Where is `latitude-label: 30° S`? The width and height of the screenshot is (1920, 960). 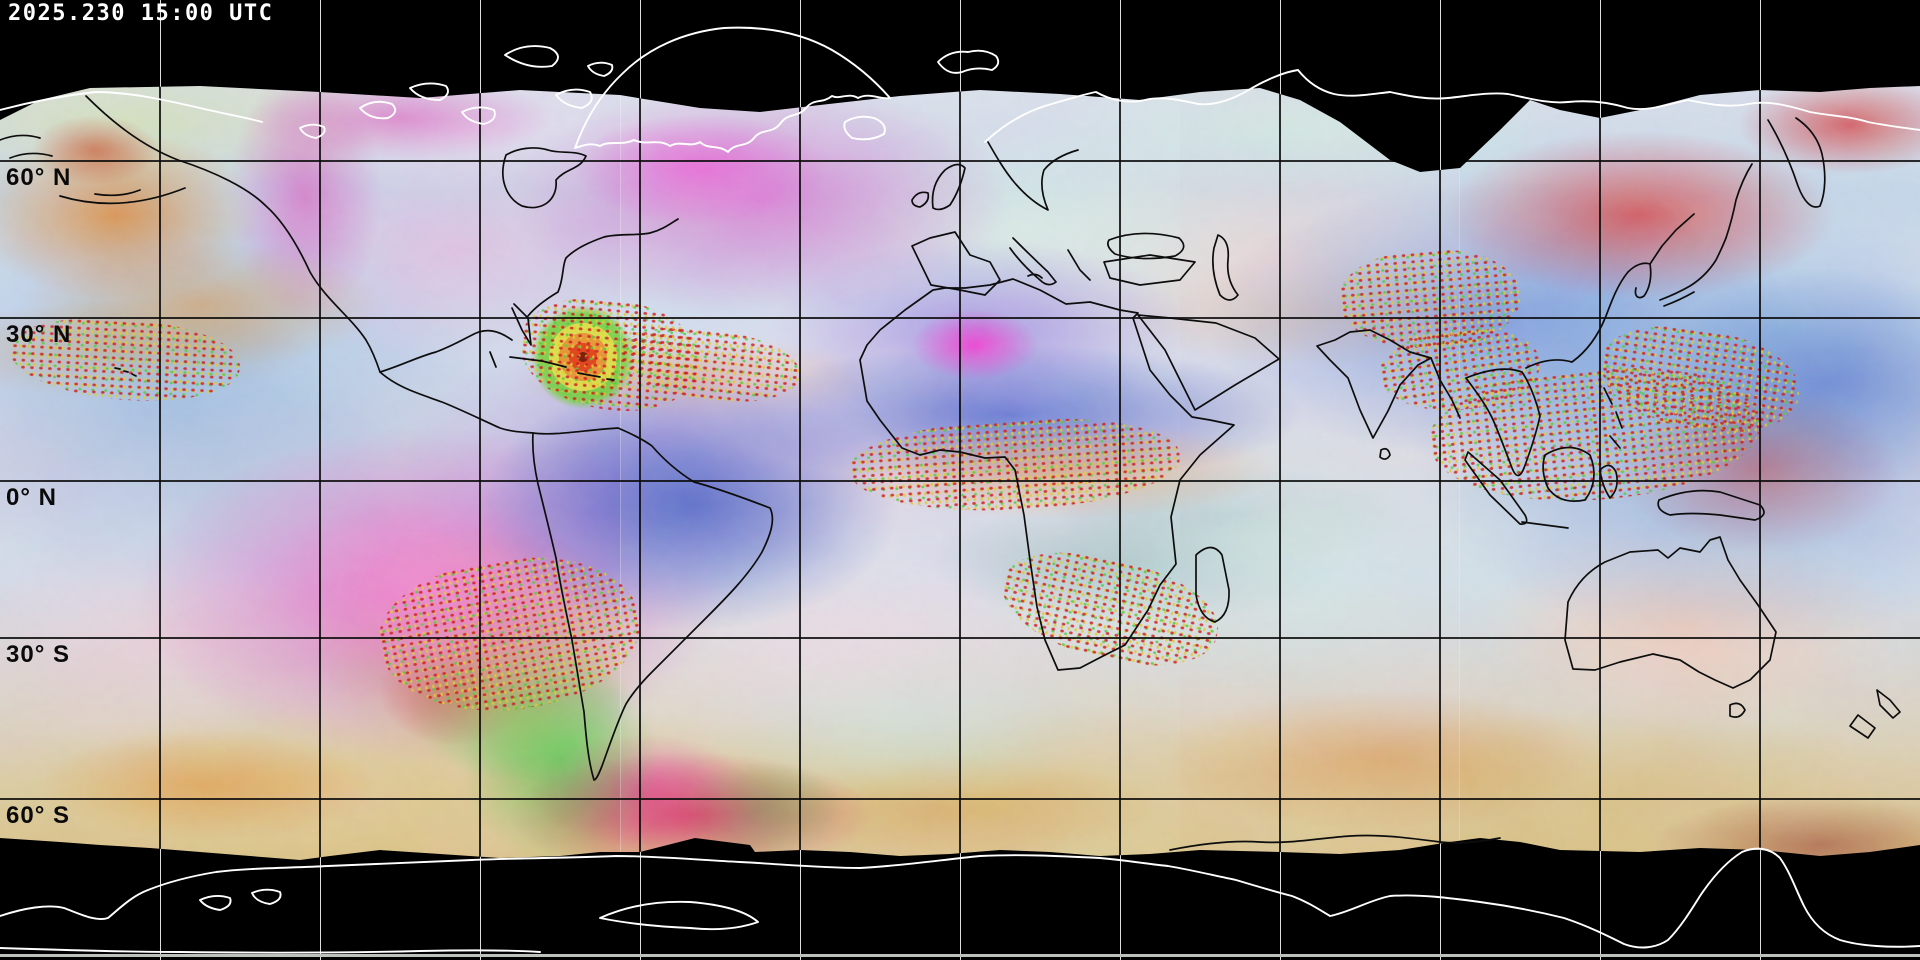 latitude-label: 30° S is located at coordinates (38, 654).